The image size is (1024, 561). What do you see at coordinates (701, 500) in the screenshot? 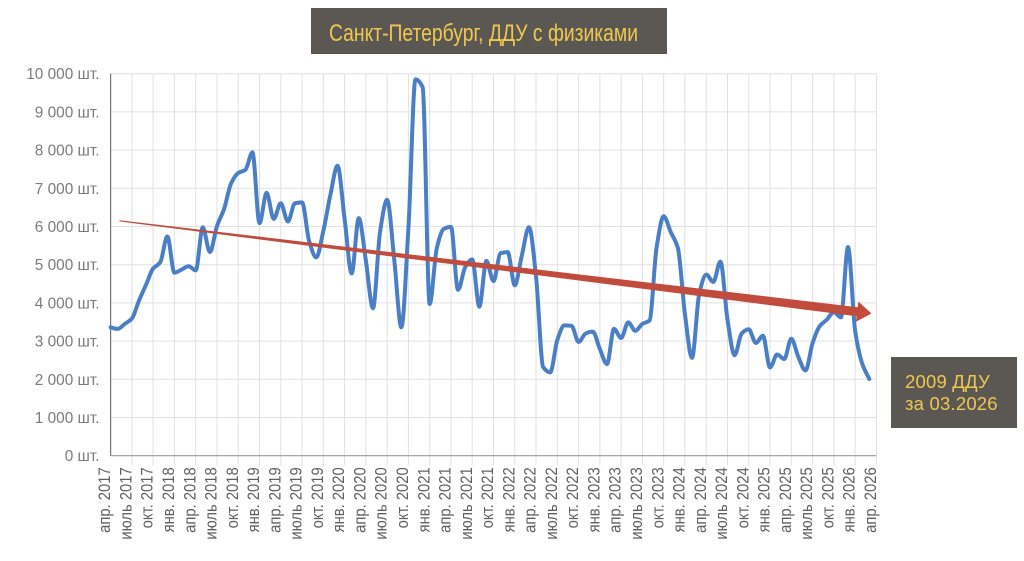
I see `svg-text: апр. 2024` at bounding box center [701, 500].